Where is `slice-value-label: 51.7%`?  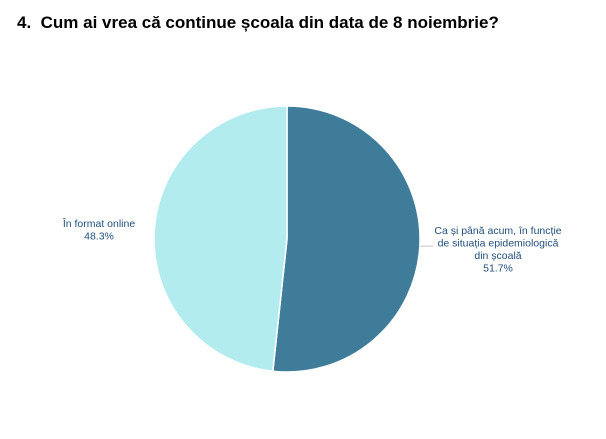 slice-value-label: 51.7% is located at coordinates (498, 269).